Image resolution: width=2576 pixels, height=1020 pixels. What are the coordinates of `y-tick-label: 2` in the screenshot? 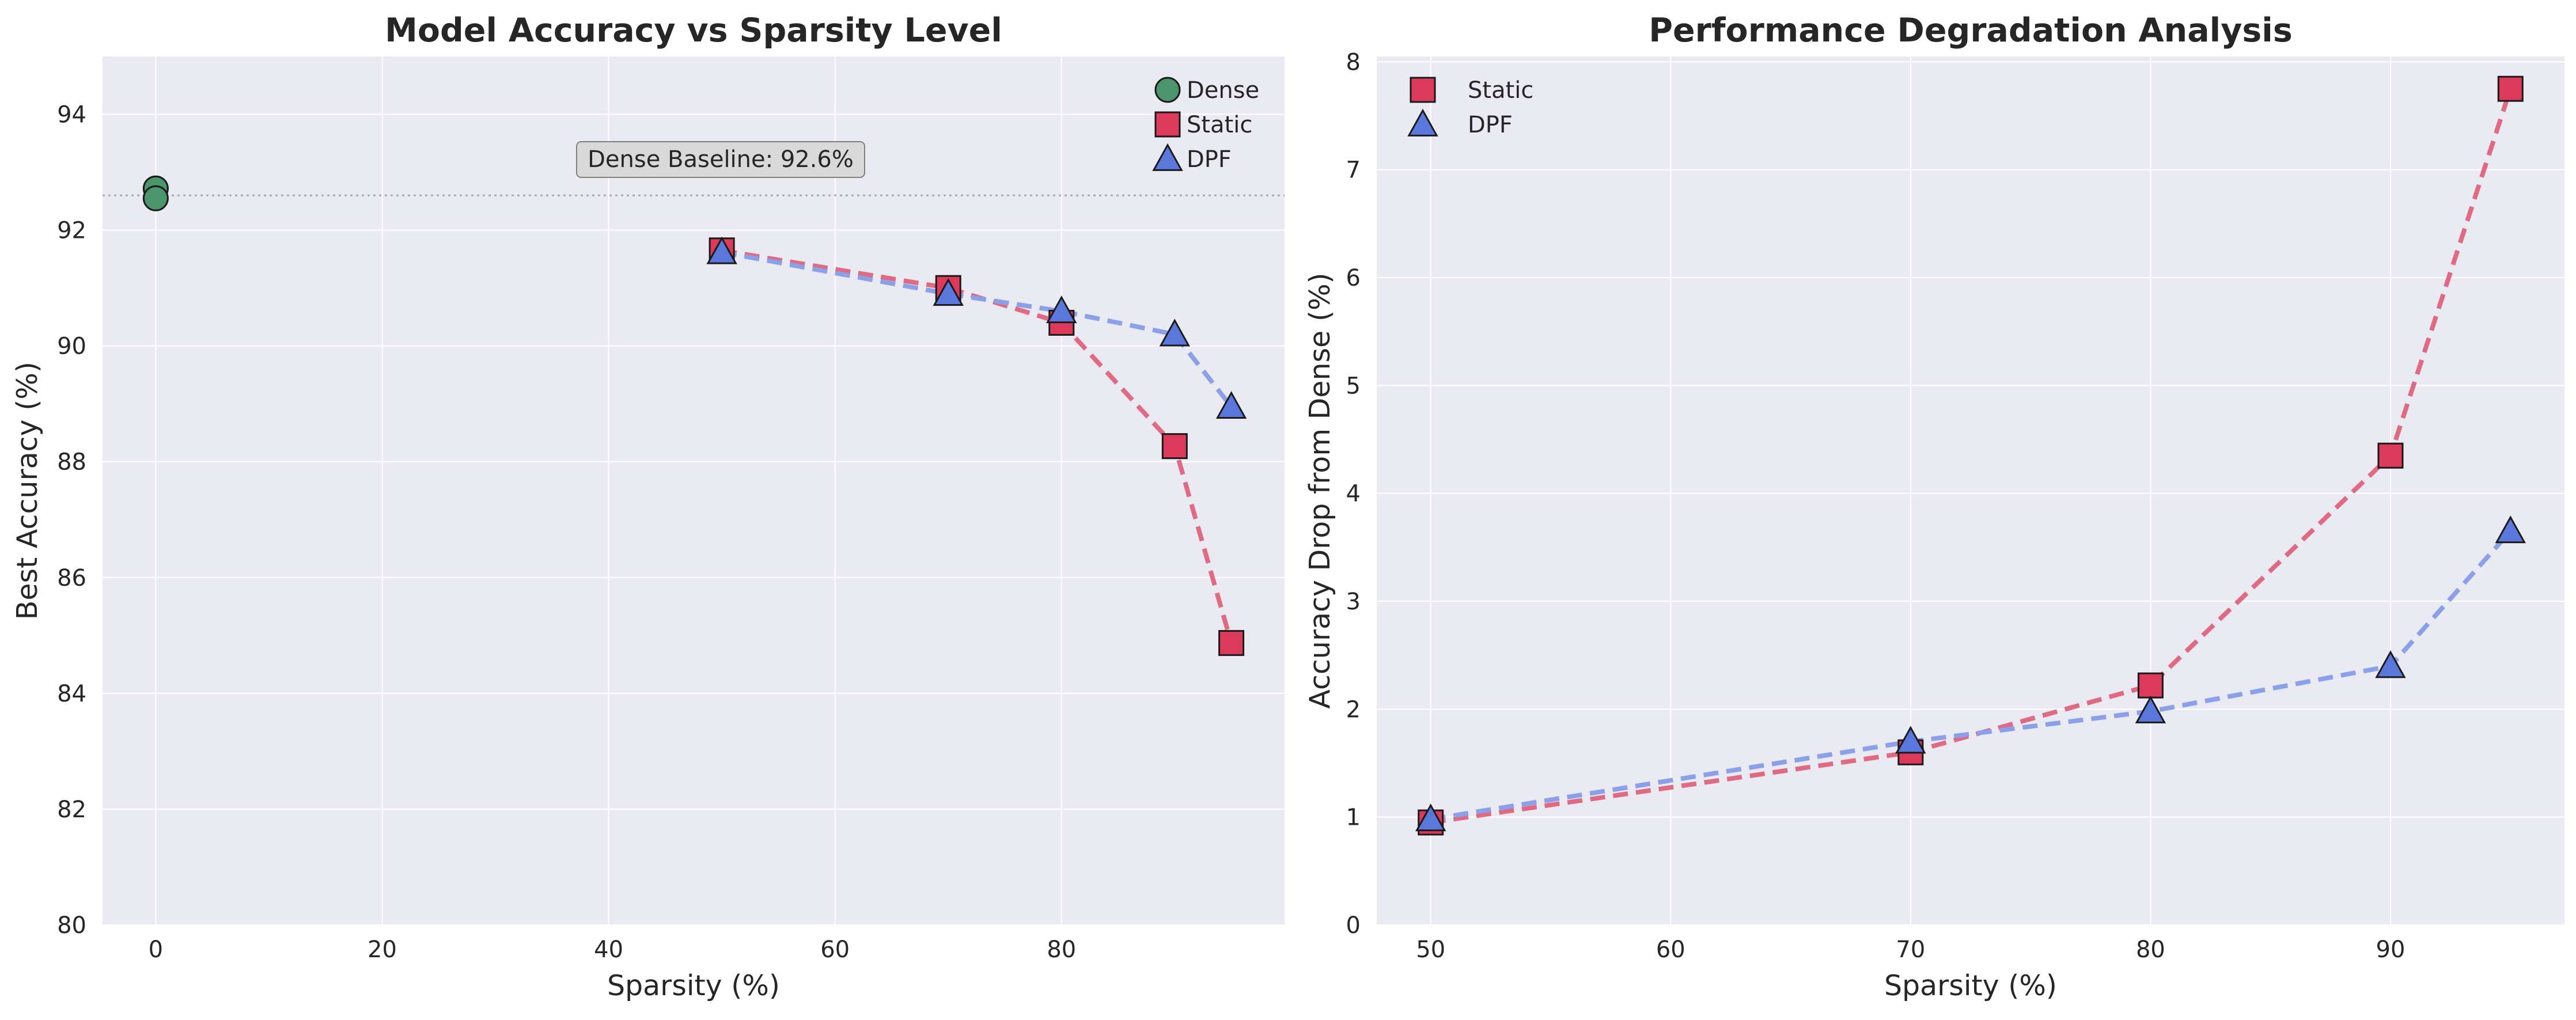 It's located at (1353, 709).